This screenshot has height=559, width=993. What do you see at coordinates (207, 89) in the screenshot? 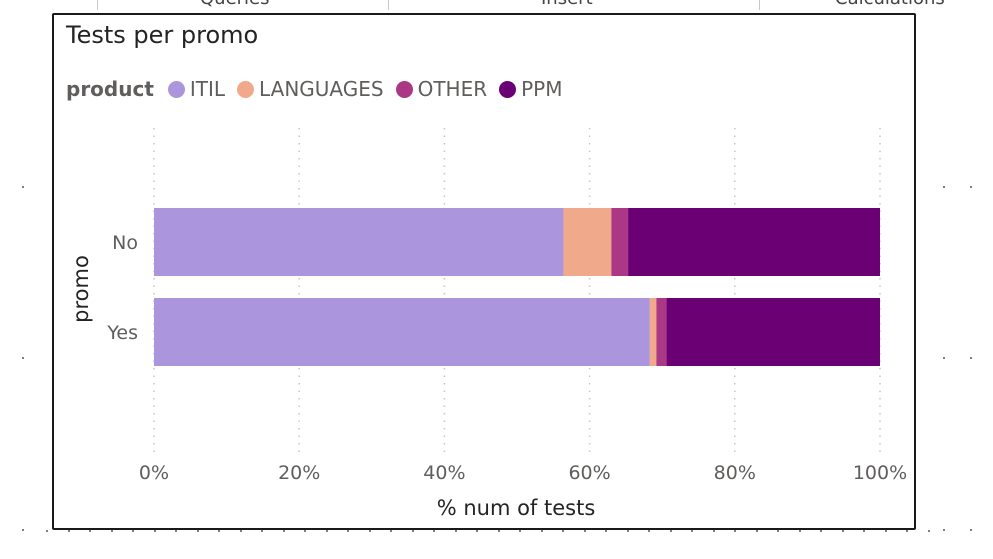
I see `legend-label-itil: ITIL` at bounding box center [207, 89].